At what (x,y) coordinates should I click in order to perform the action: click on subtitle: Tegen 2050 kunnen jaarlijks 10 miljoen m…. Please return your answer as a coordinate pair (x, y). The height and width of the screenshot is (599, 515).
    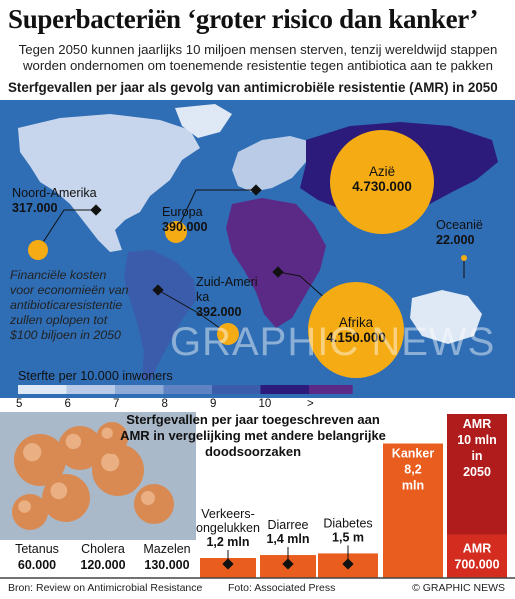
    Looking at the image, I should click on (258, 57).